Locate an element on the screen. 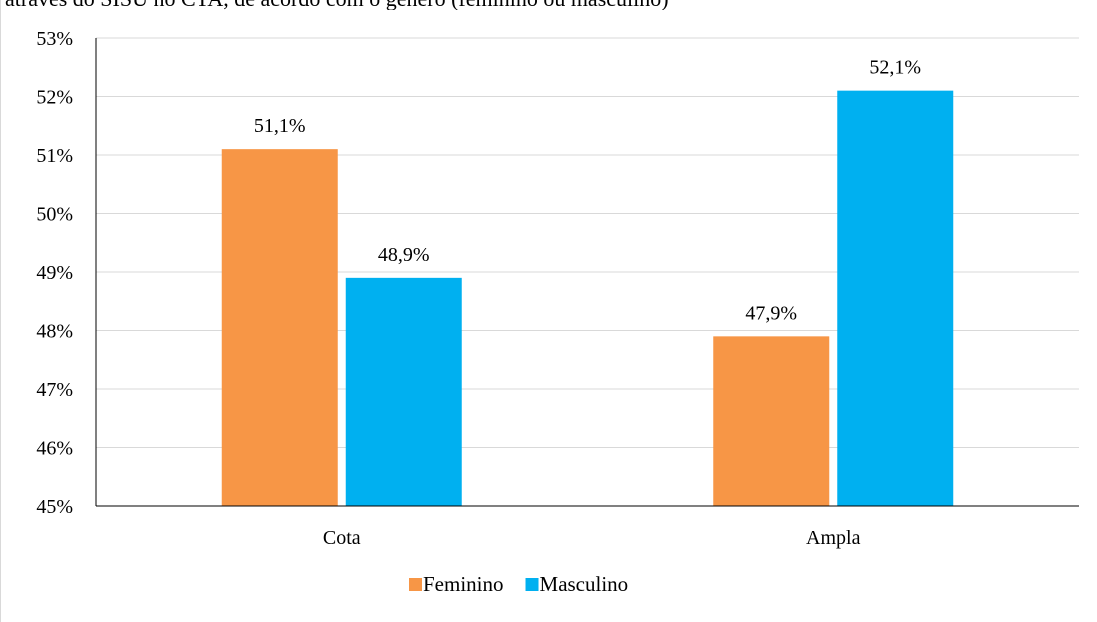 The image size is (1097, 622). data-label: 48,9% is located at coordinates (404, 255).